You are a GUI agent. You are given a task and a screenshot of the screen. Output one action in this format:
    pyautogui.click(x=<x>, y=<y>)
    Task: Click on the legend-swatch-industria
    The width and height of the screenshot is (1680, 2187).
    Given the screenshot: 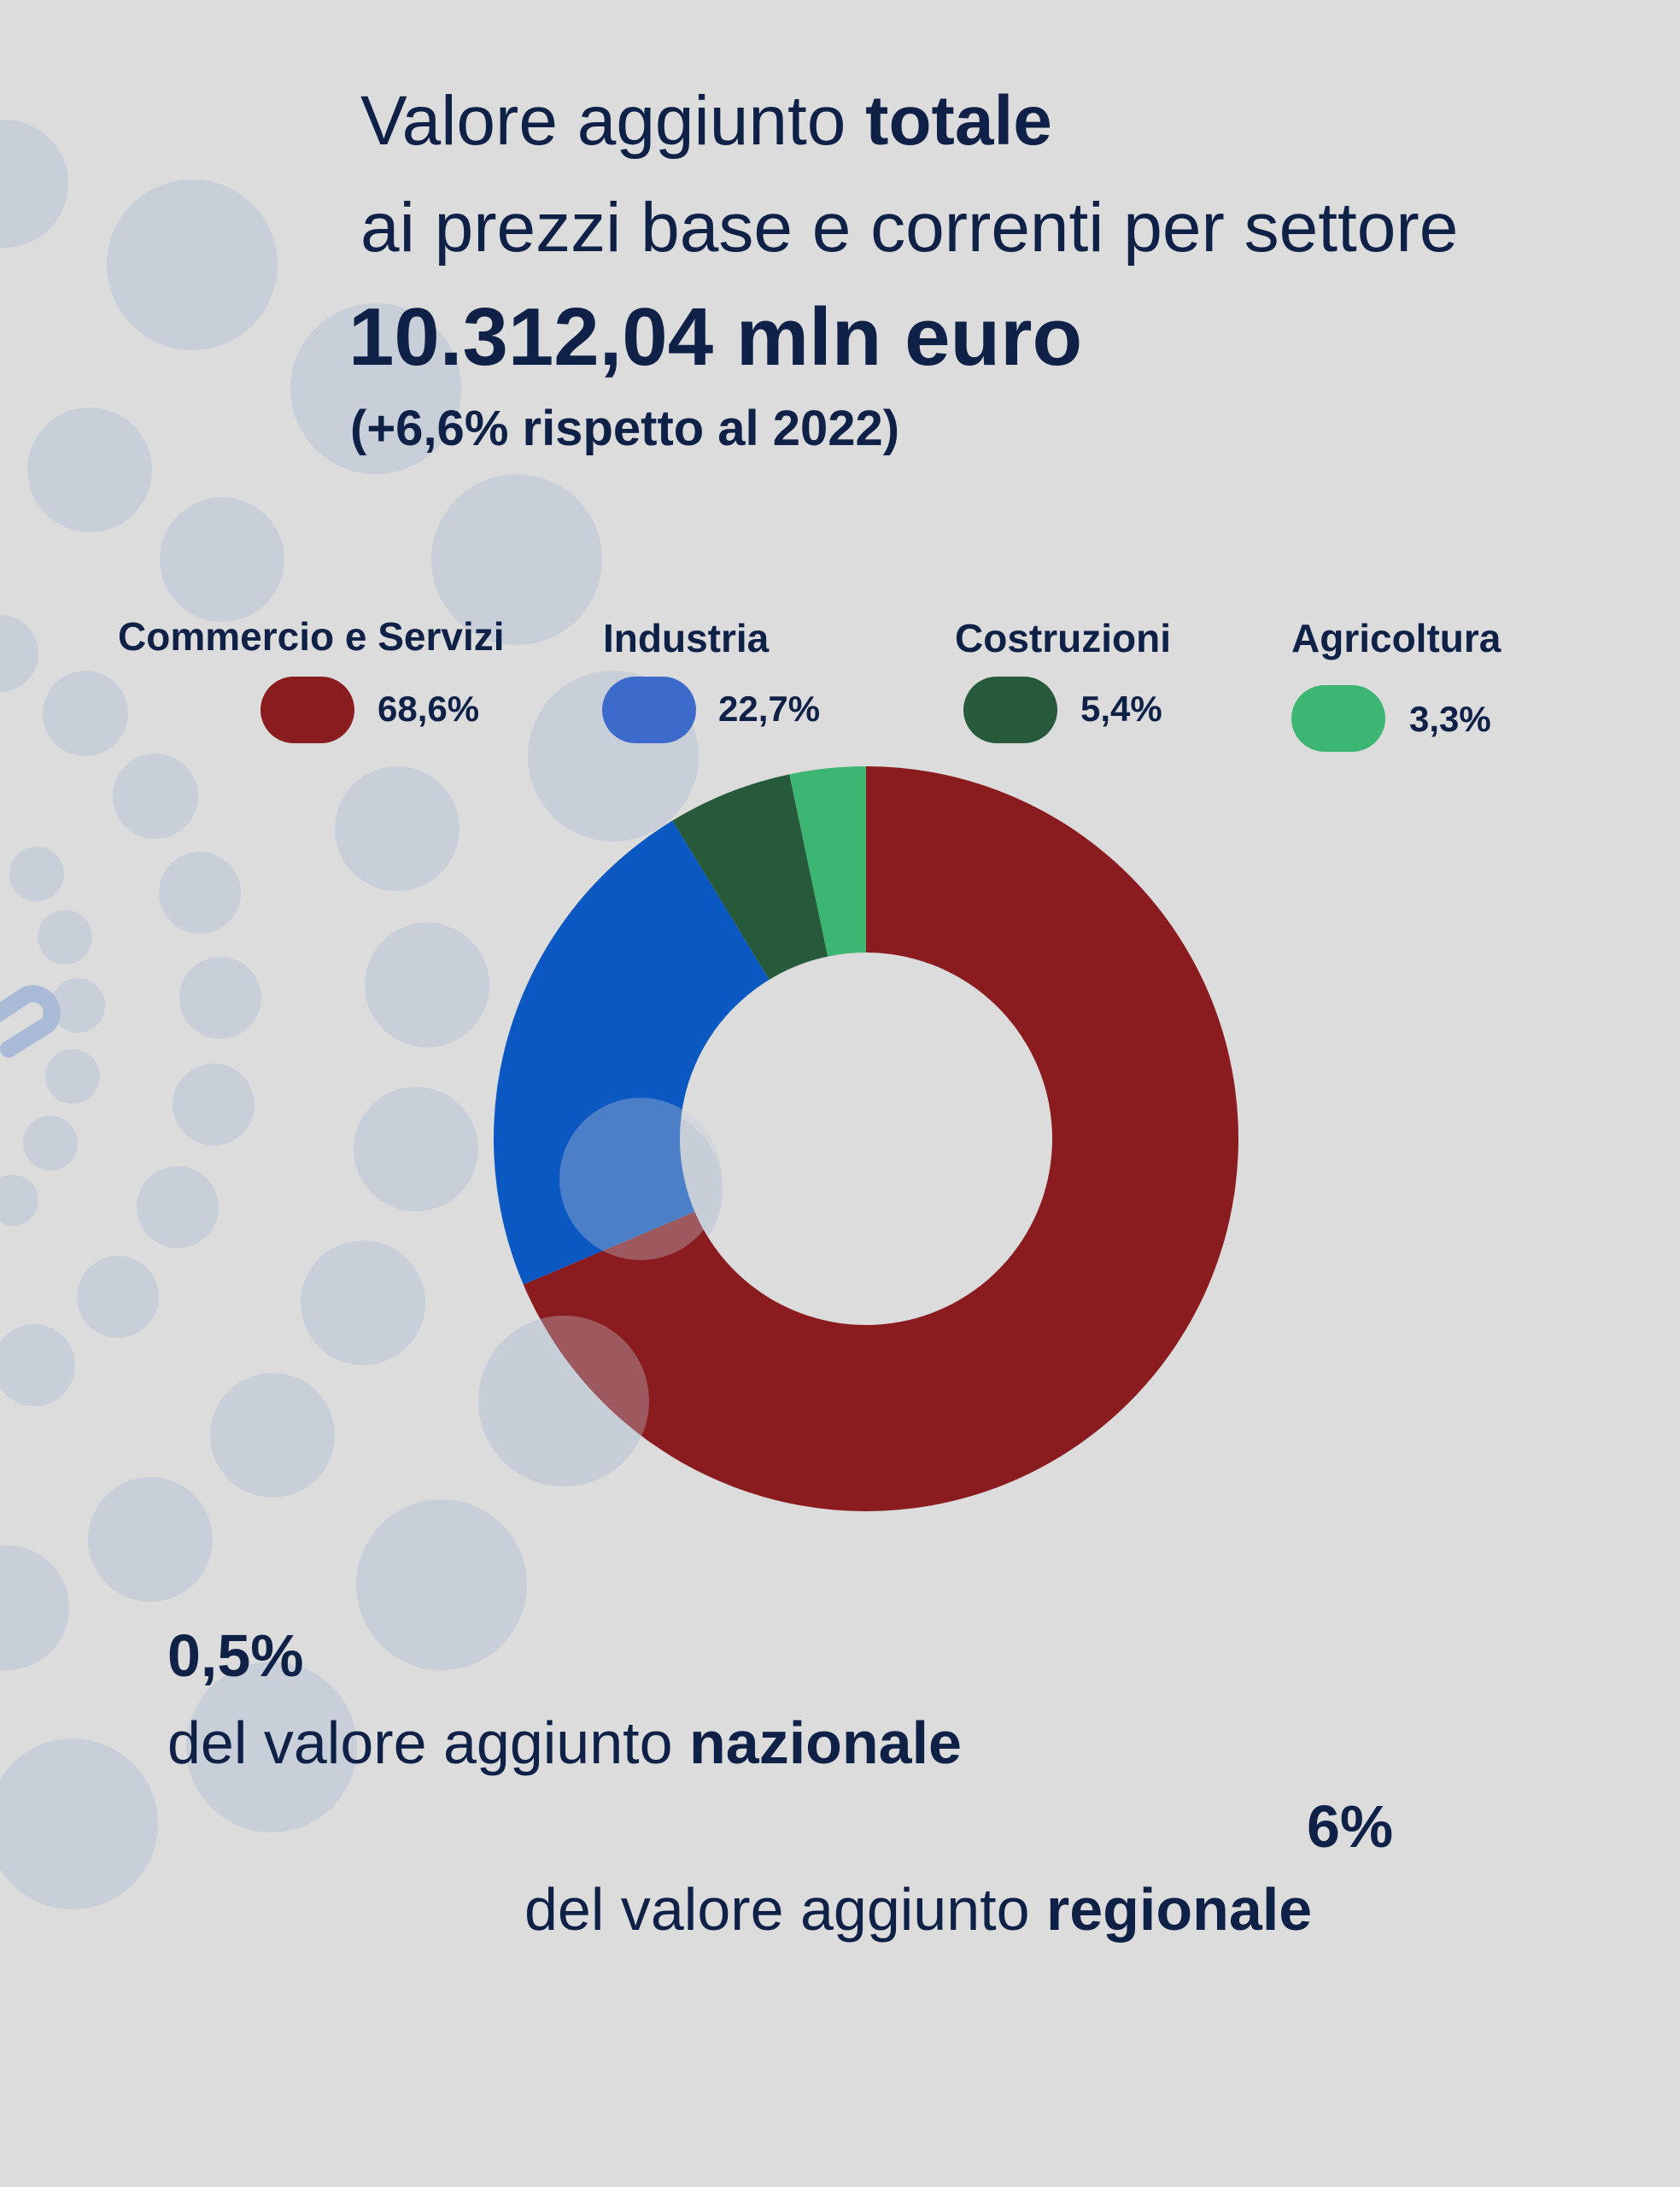 What is the action you would take?
    pyautogui.click(x=649, y=710)
    